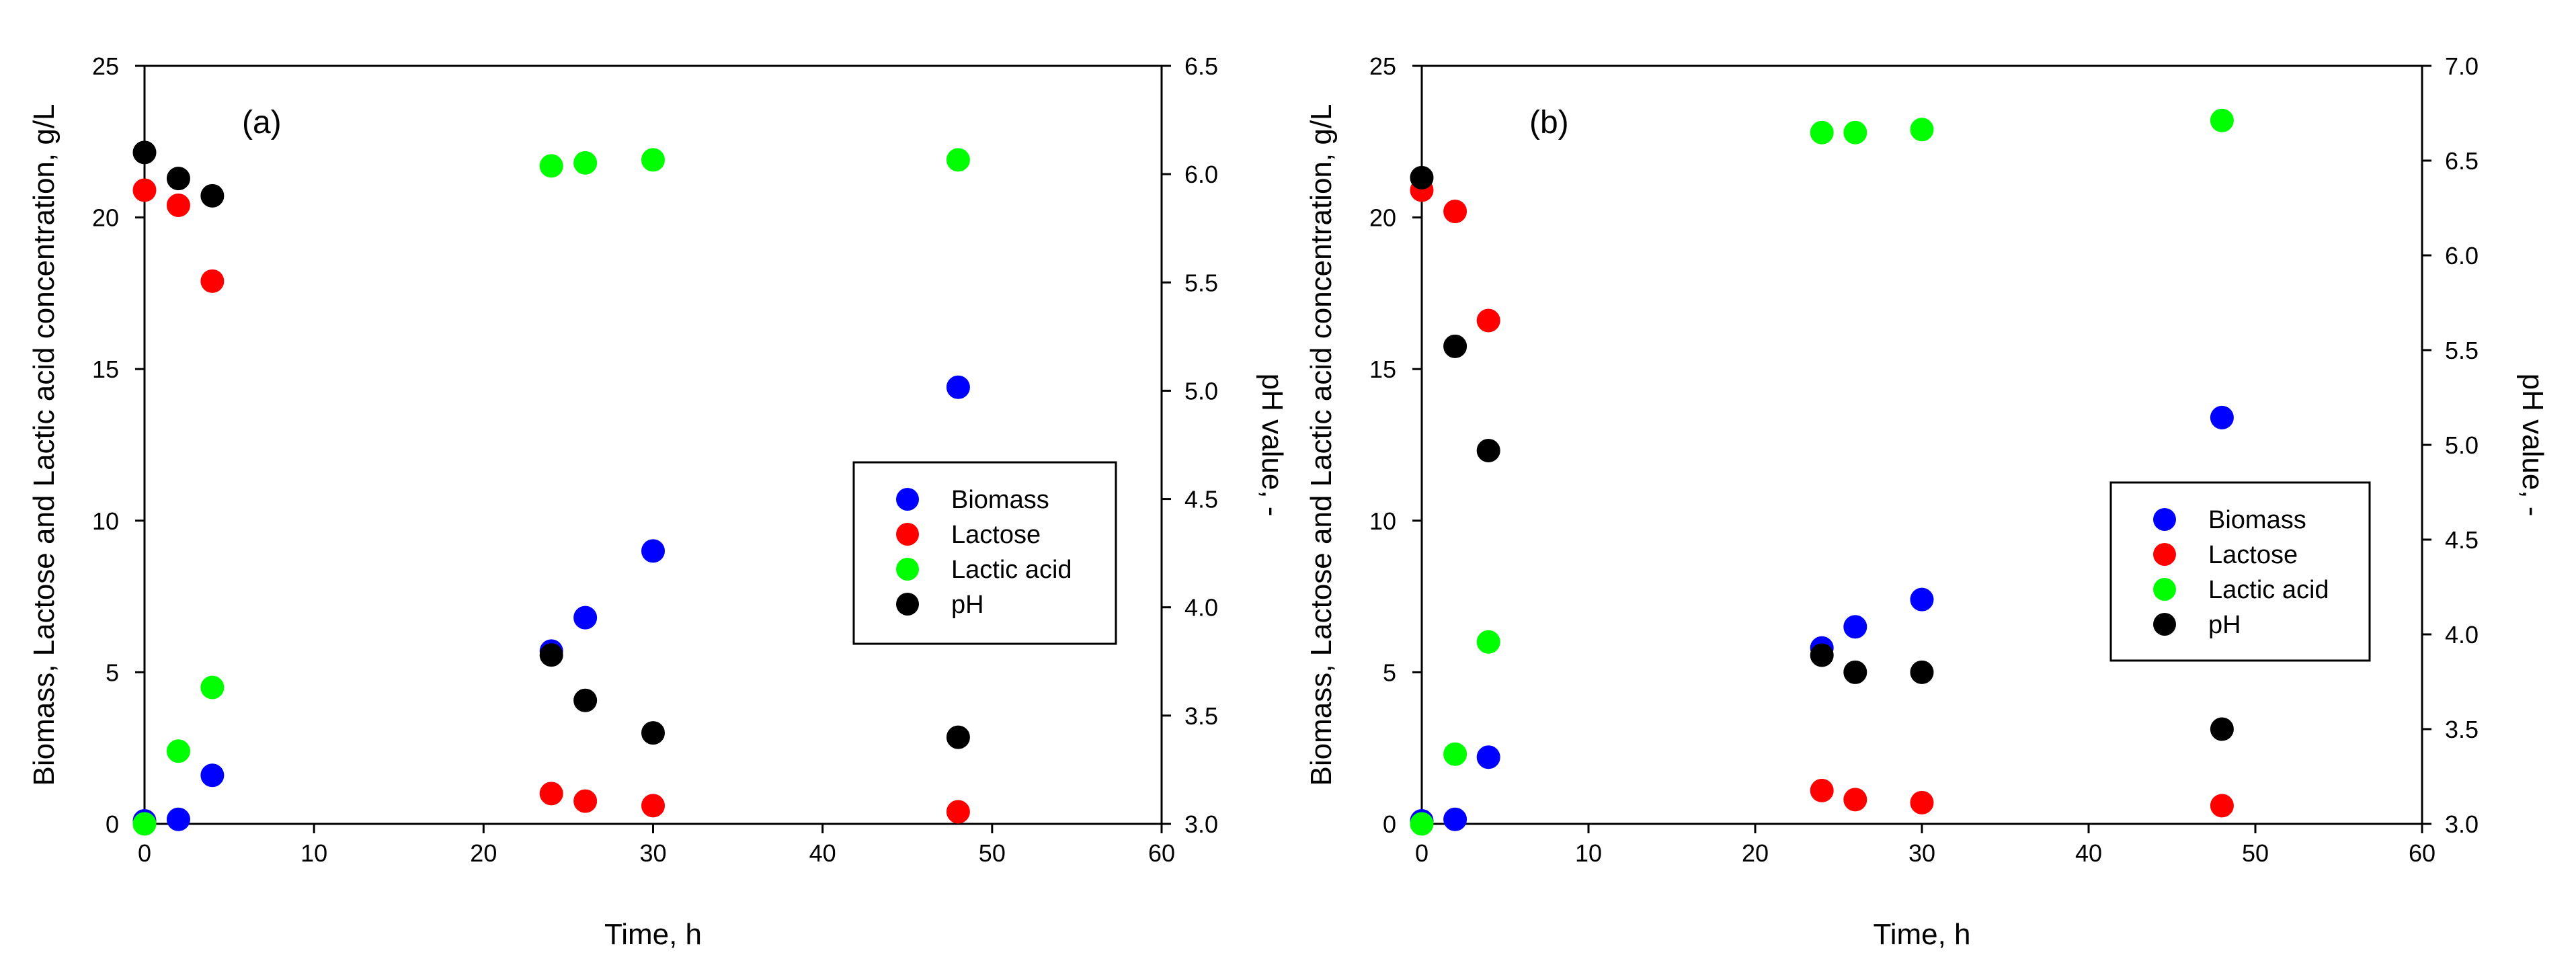  I want to click on y2-tick-label: 5.0, so click(2462, 445).